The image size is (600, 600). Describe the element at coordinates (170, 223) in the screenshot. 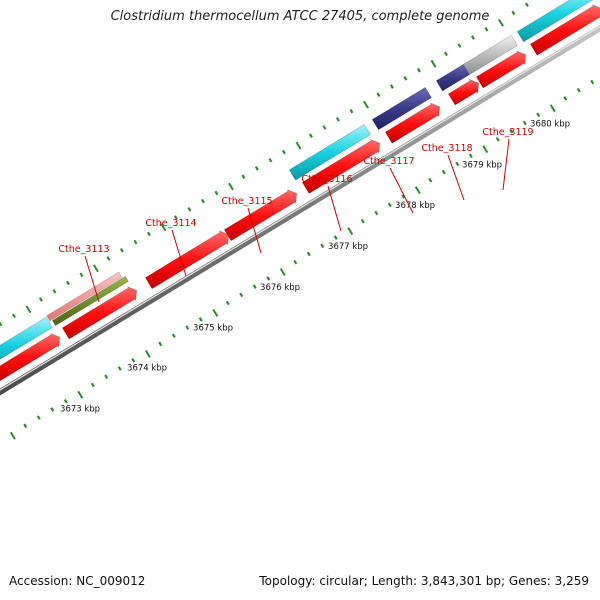

I see `gene-label: Cthe_3114` at that location.